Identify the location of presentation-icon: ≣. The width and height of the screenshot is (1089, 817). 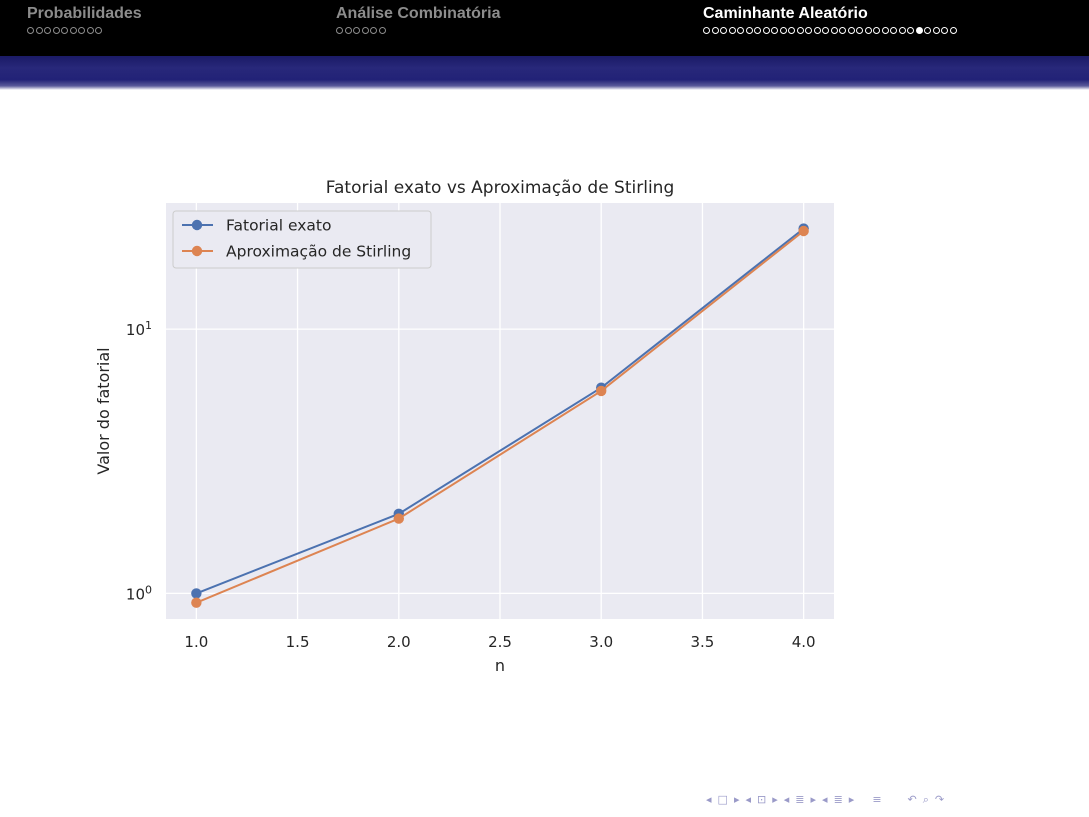
(838, 799).